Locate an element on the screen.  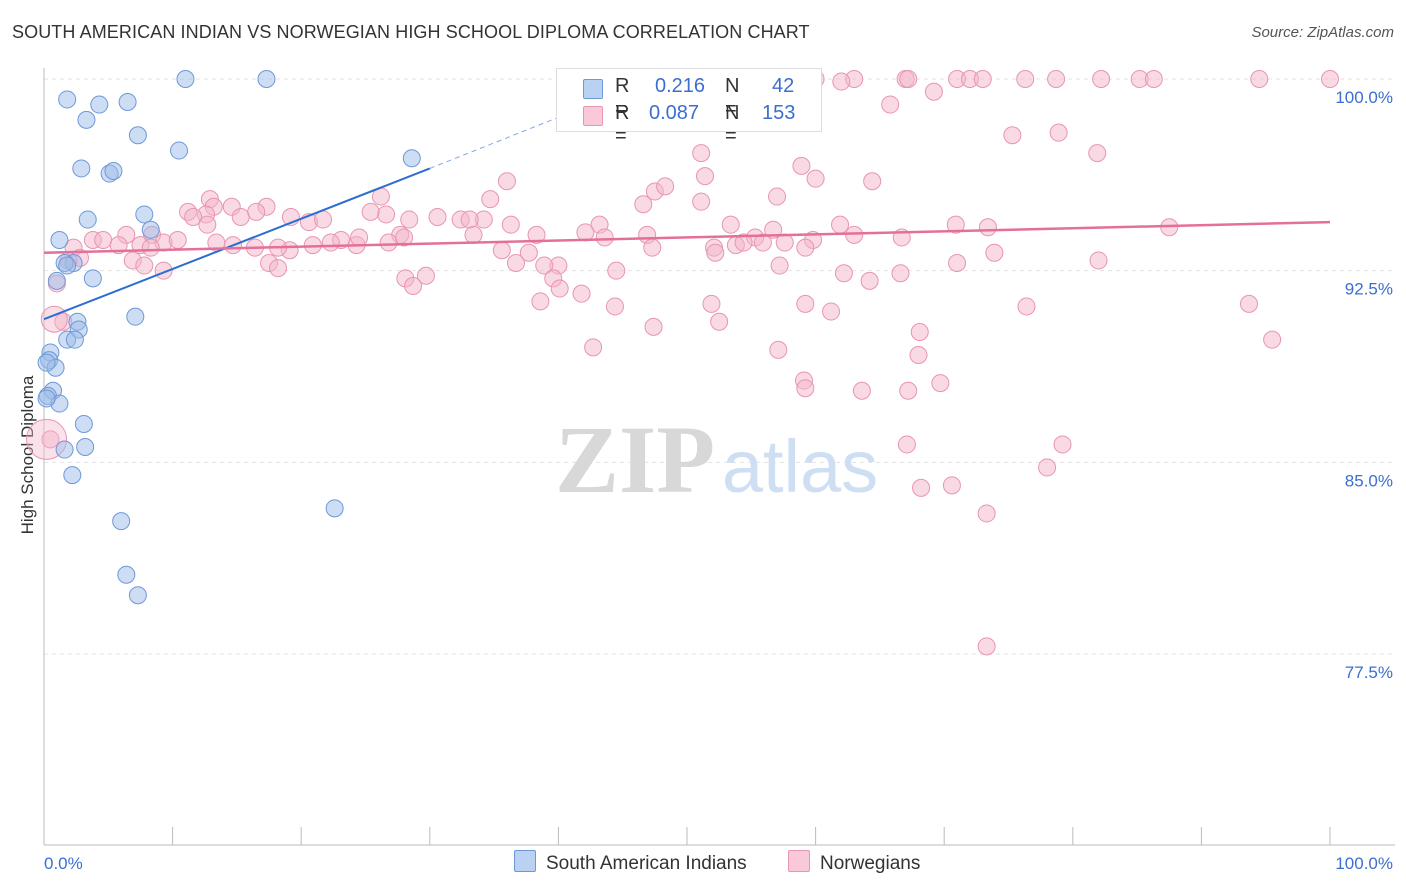
watermark: ZIP atlas is located at coordinates (716, 459).